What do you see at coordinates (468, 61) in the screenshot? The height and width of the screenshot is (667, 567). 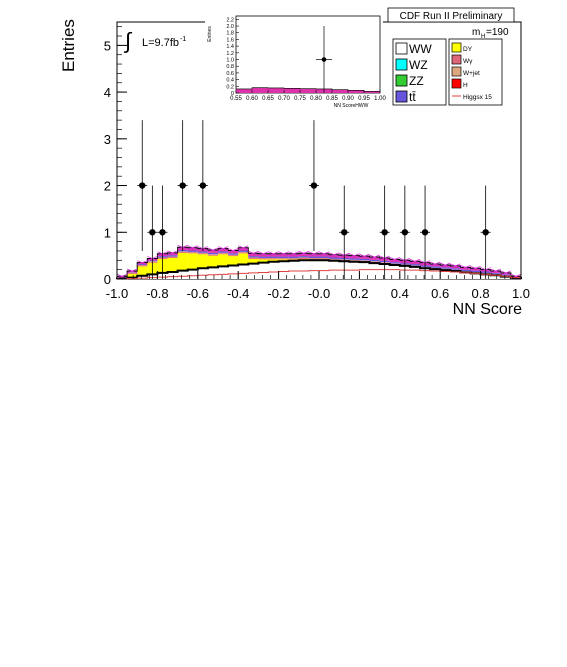 I see `legend-label: Wγ` at bounding box center [468, 61].